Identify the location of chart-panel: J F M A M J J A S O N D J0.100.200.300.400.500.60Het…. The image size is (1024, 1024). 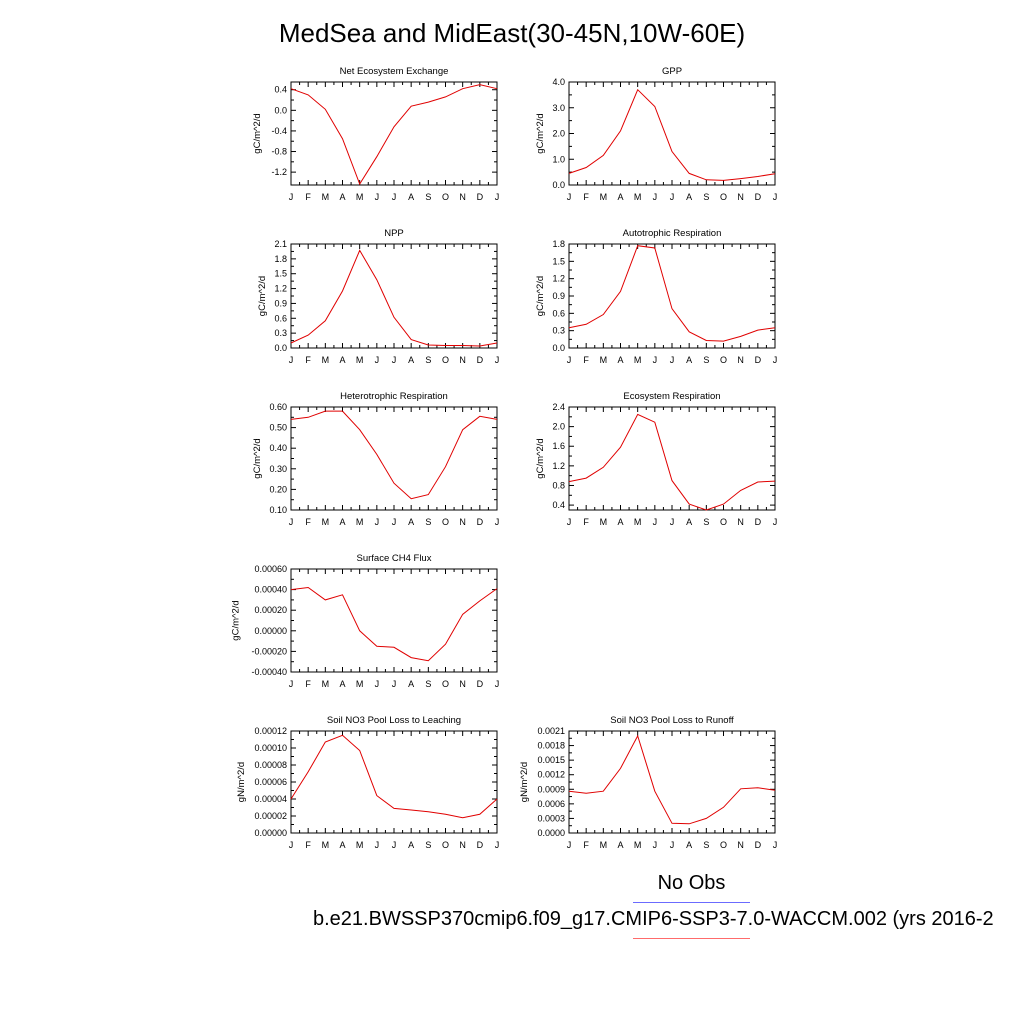
(375, 459).